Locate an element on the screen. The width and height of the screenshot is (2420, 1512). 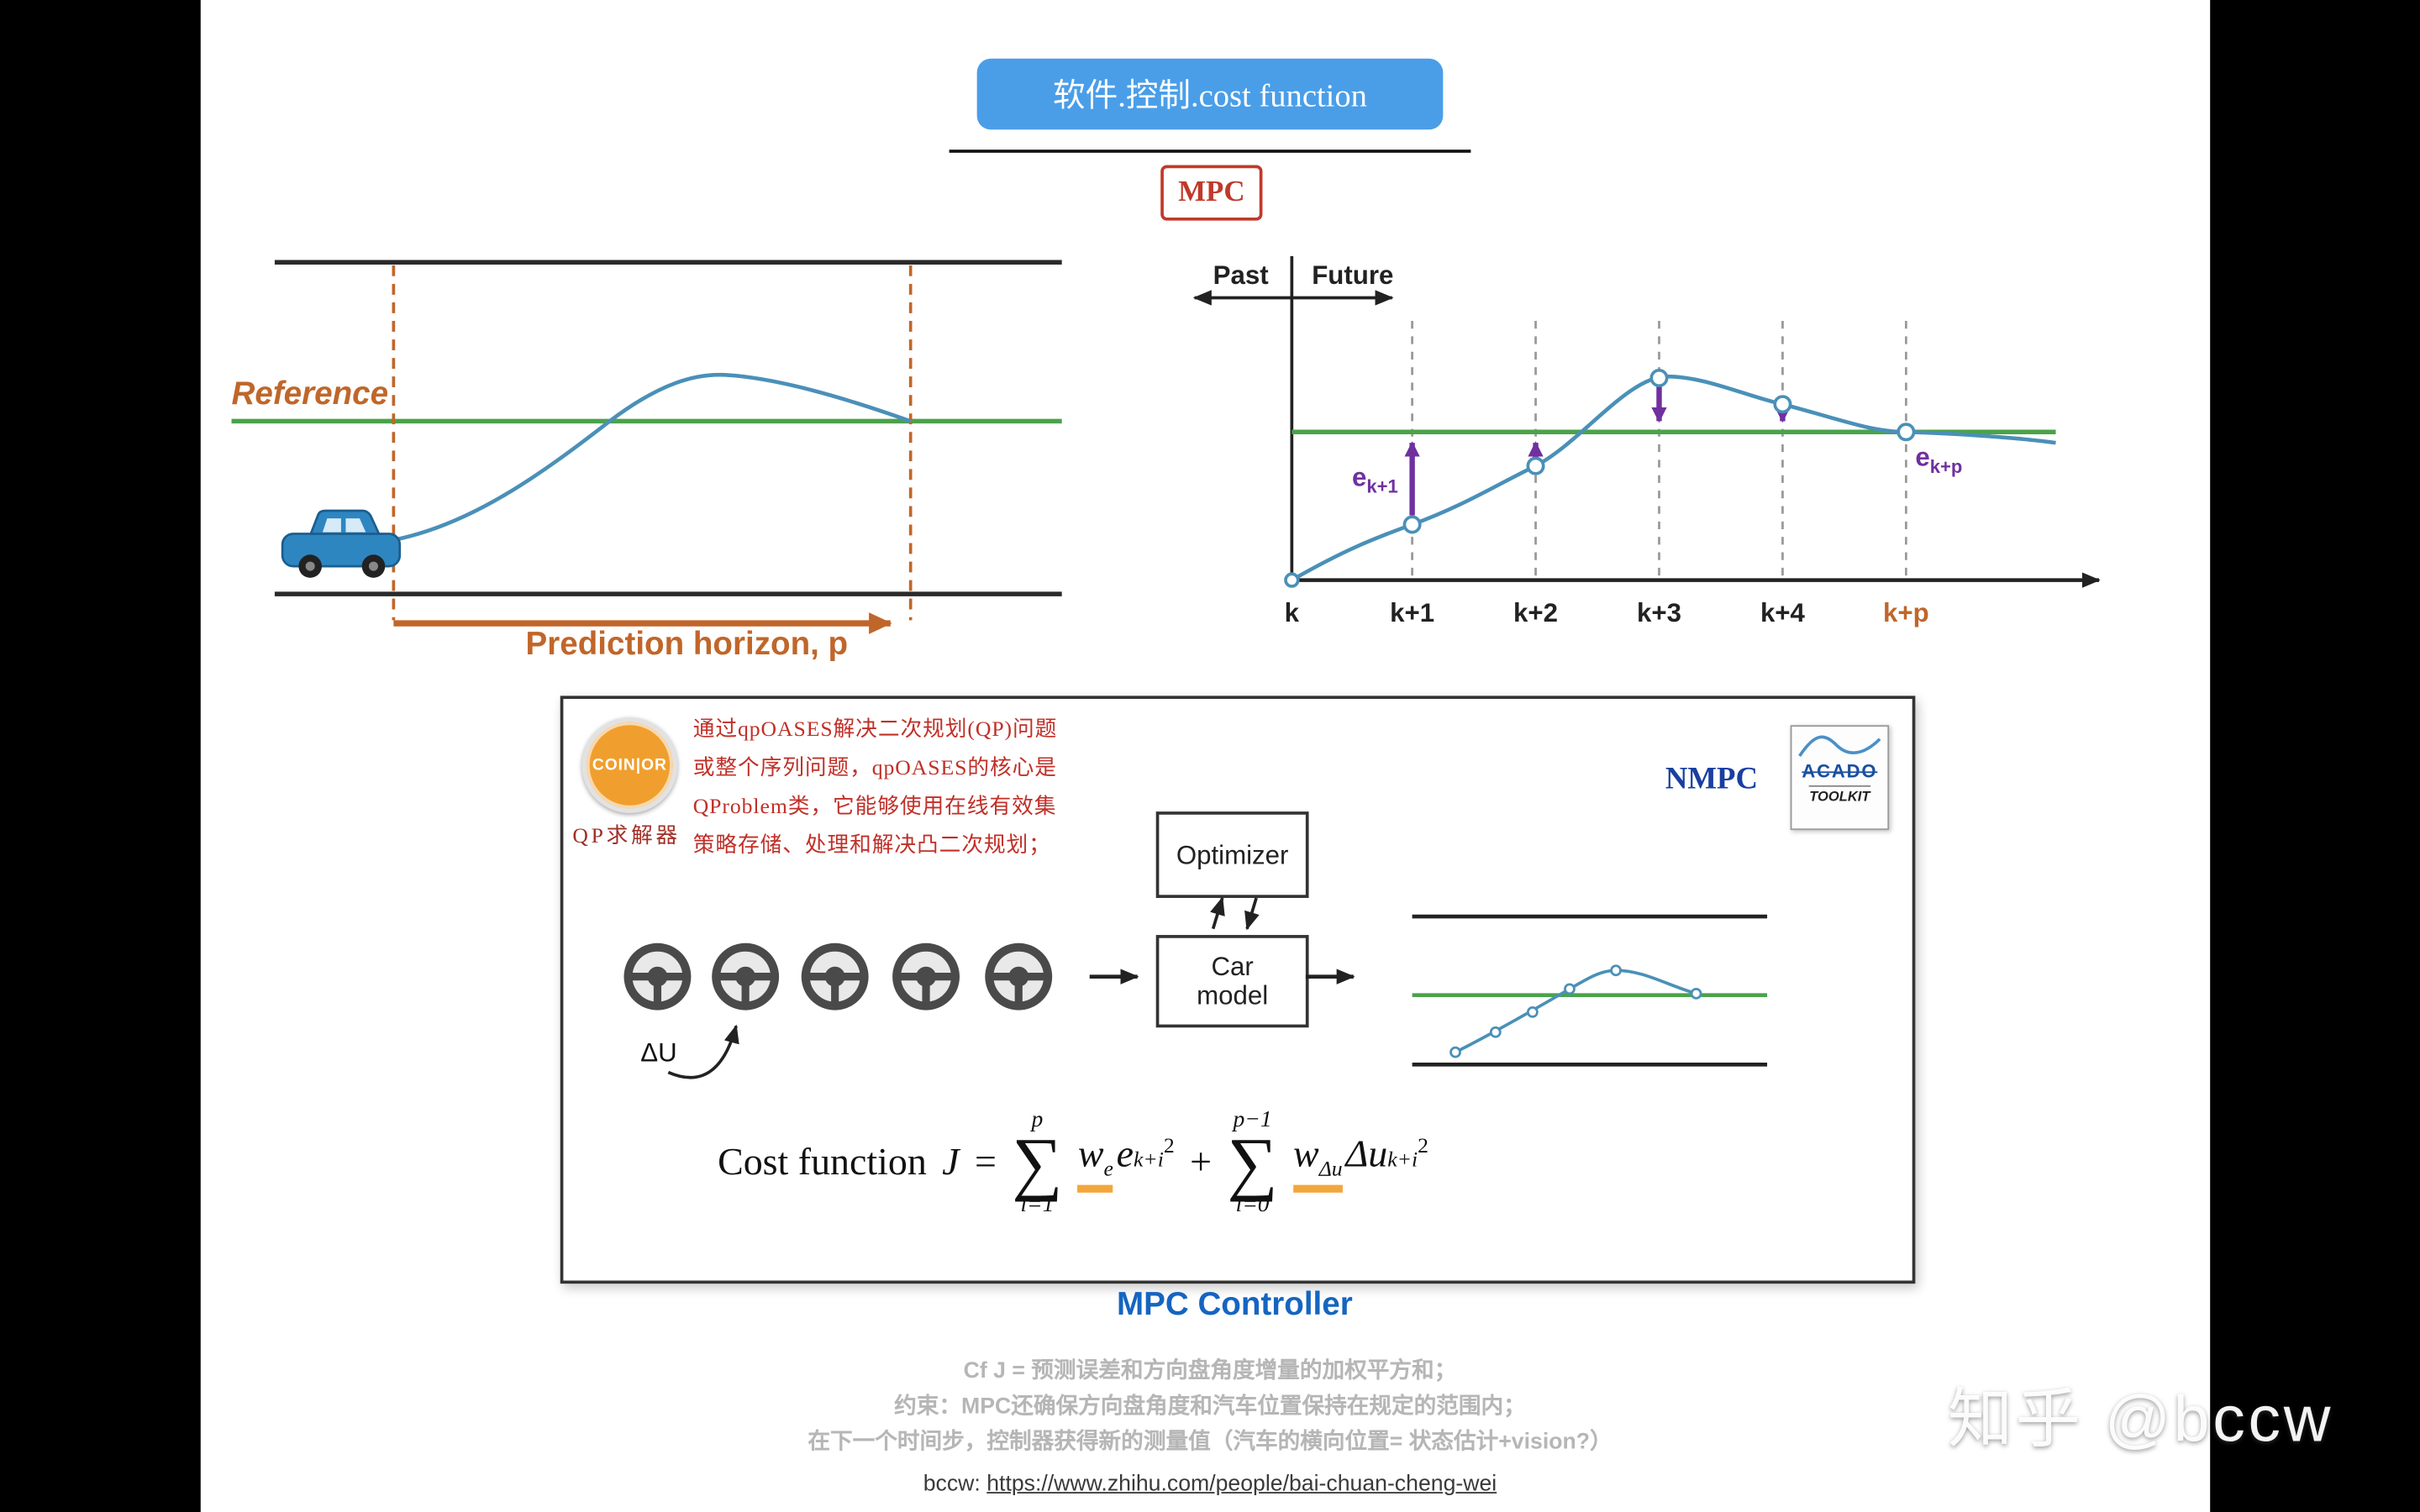
error-term: we e k+i 2 is located at coordinates (1126, 1163).